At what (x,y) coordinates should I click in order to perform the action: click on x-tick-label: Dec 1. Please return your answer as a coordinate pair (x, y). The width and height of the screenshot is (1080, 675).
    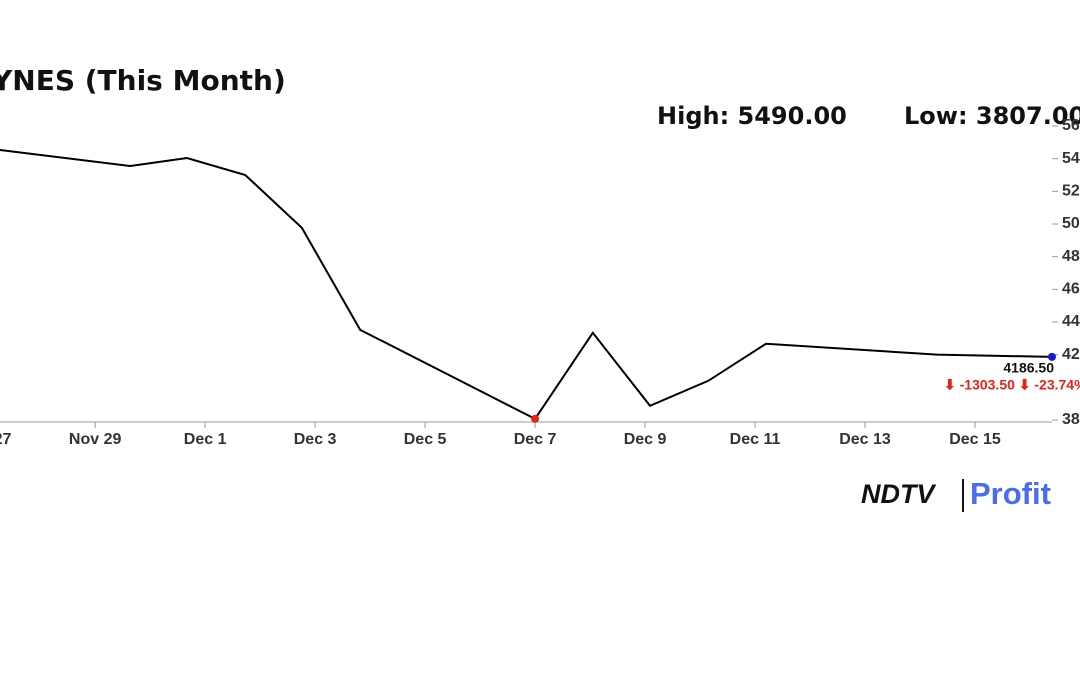
    Looking at the image, I should click on (205, 439).